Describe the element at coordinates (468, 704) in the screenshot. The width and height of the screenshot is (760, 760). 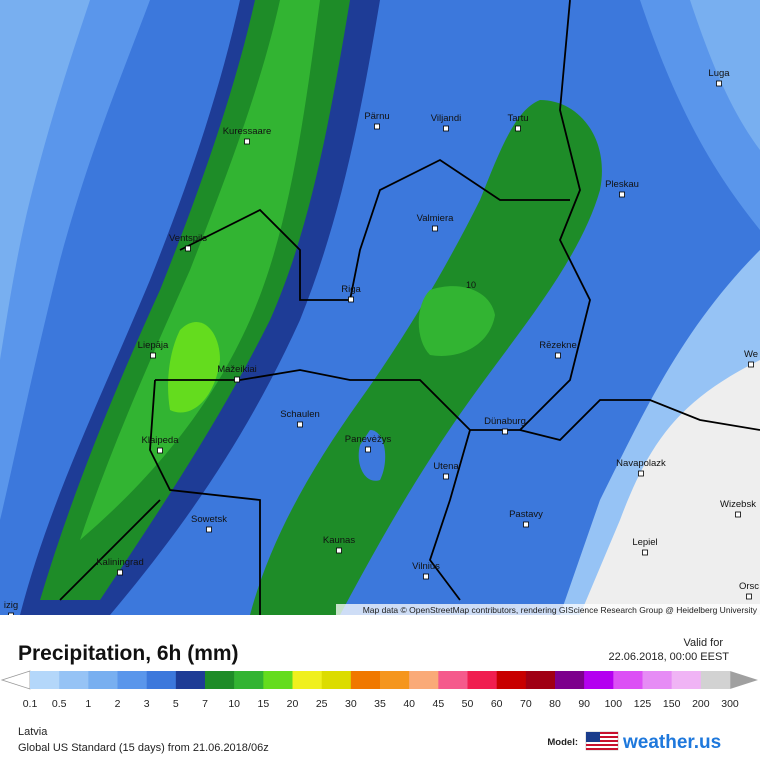
I see `legend-tick-label: 50` at that location.